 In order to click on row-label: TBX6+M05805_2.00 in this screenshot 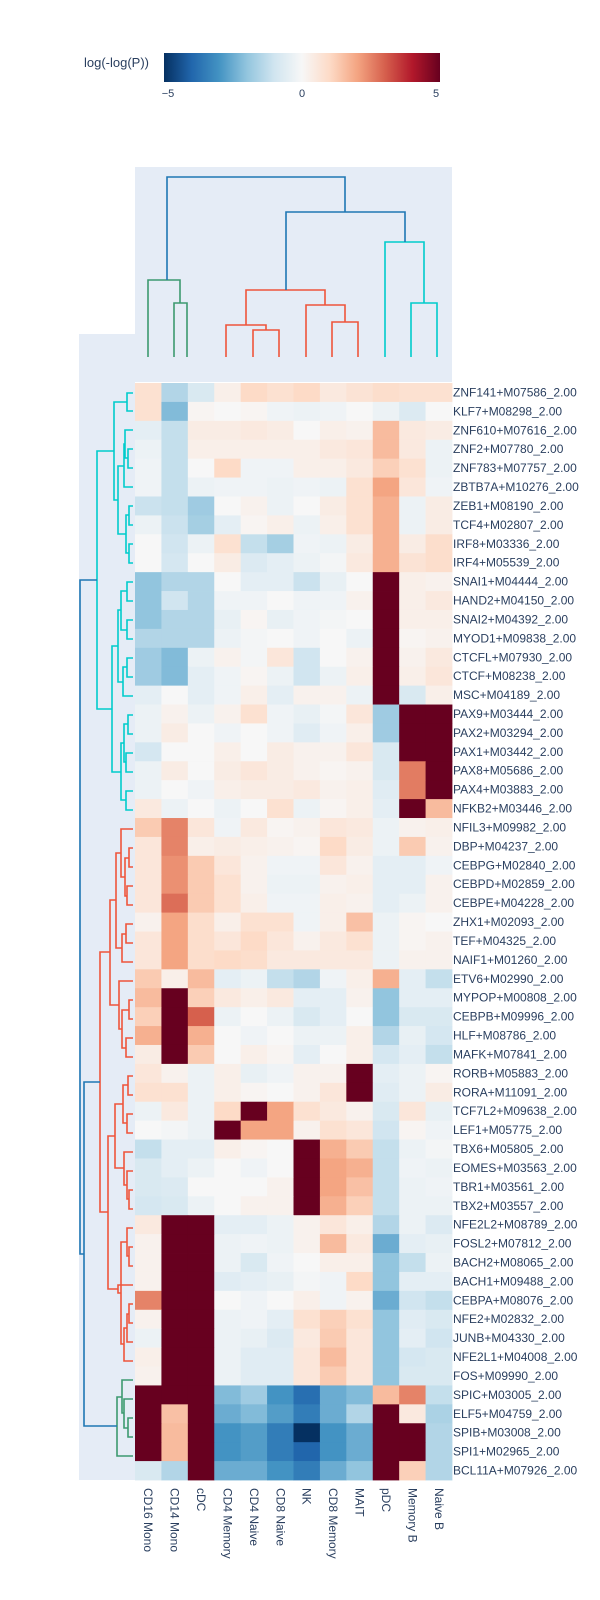, I will do `click(508, 1149)`.